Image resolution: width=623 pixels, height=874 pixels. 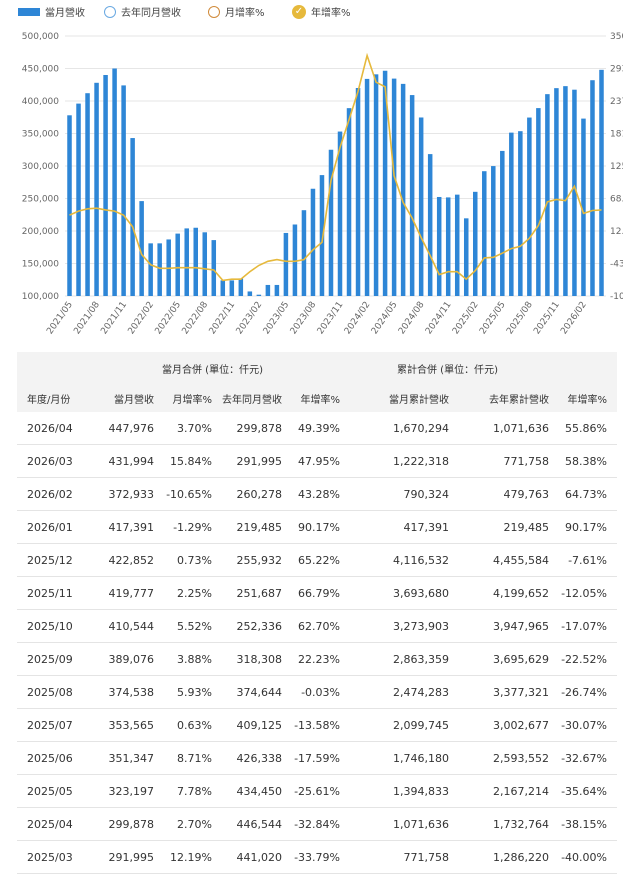 I want to click on table-cell: 1,286,220, so click(x=521, y=857).